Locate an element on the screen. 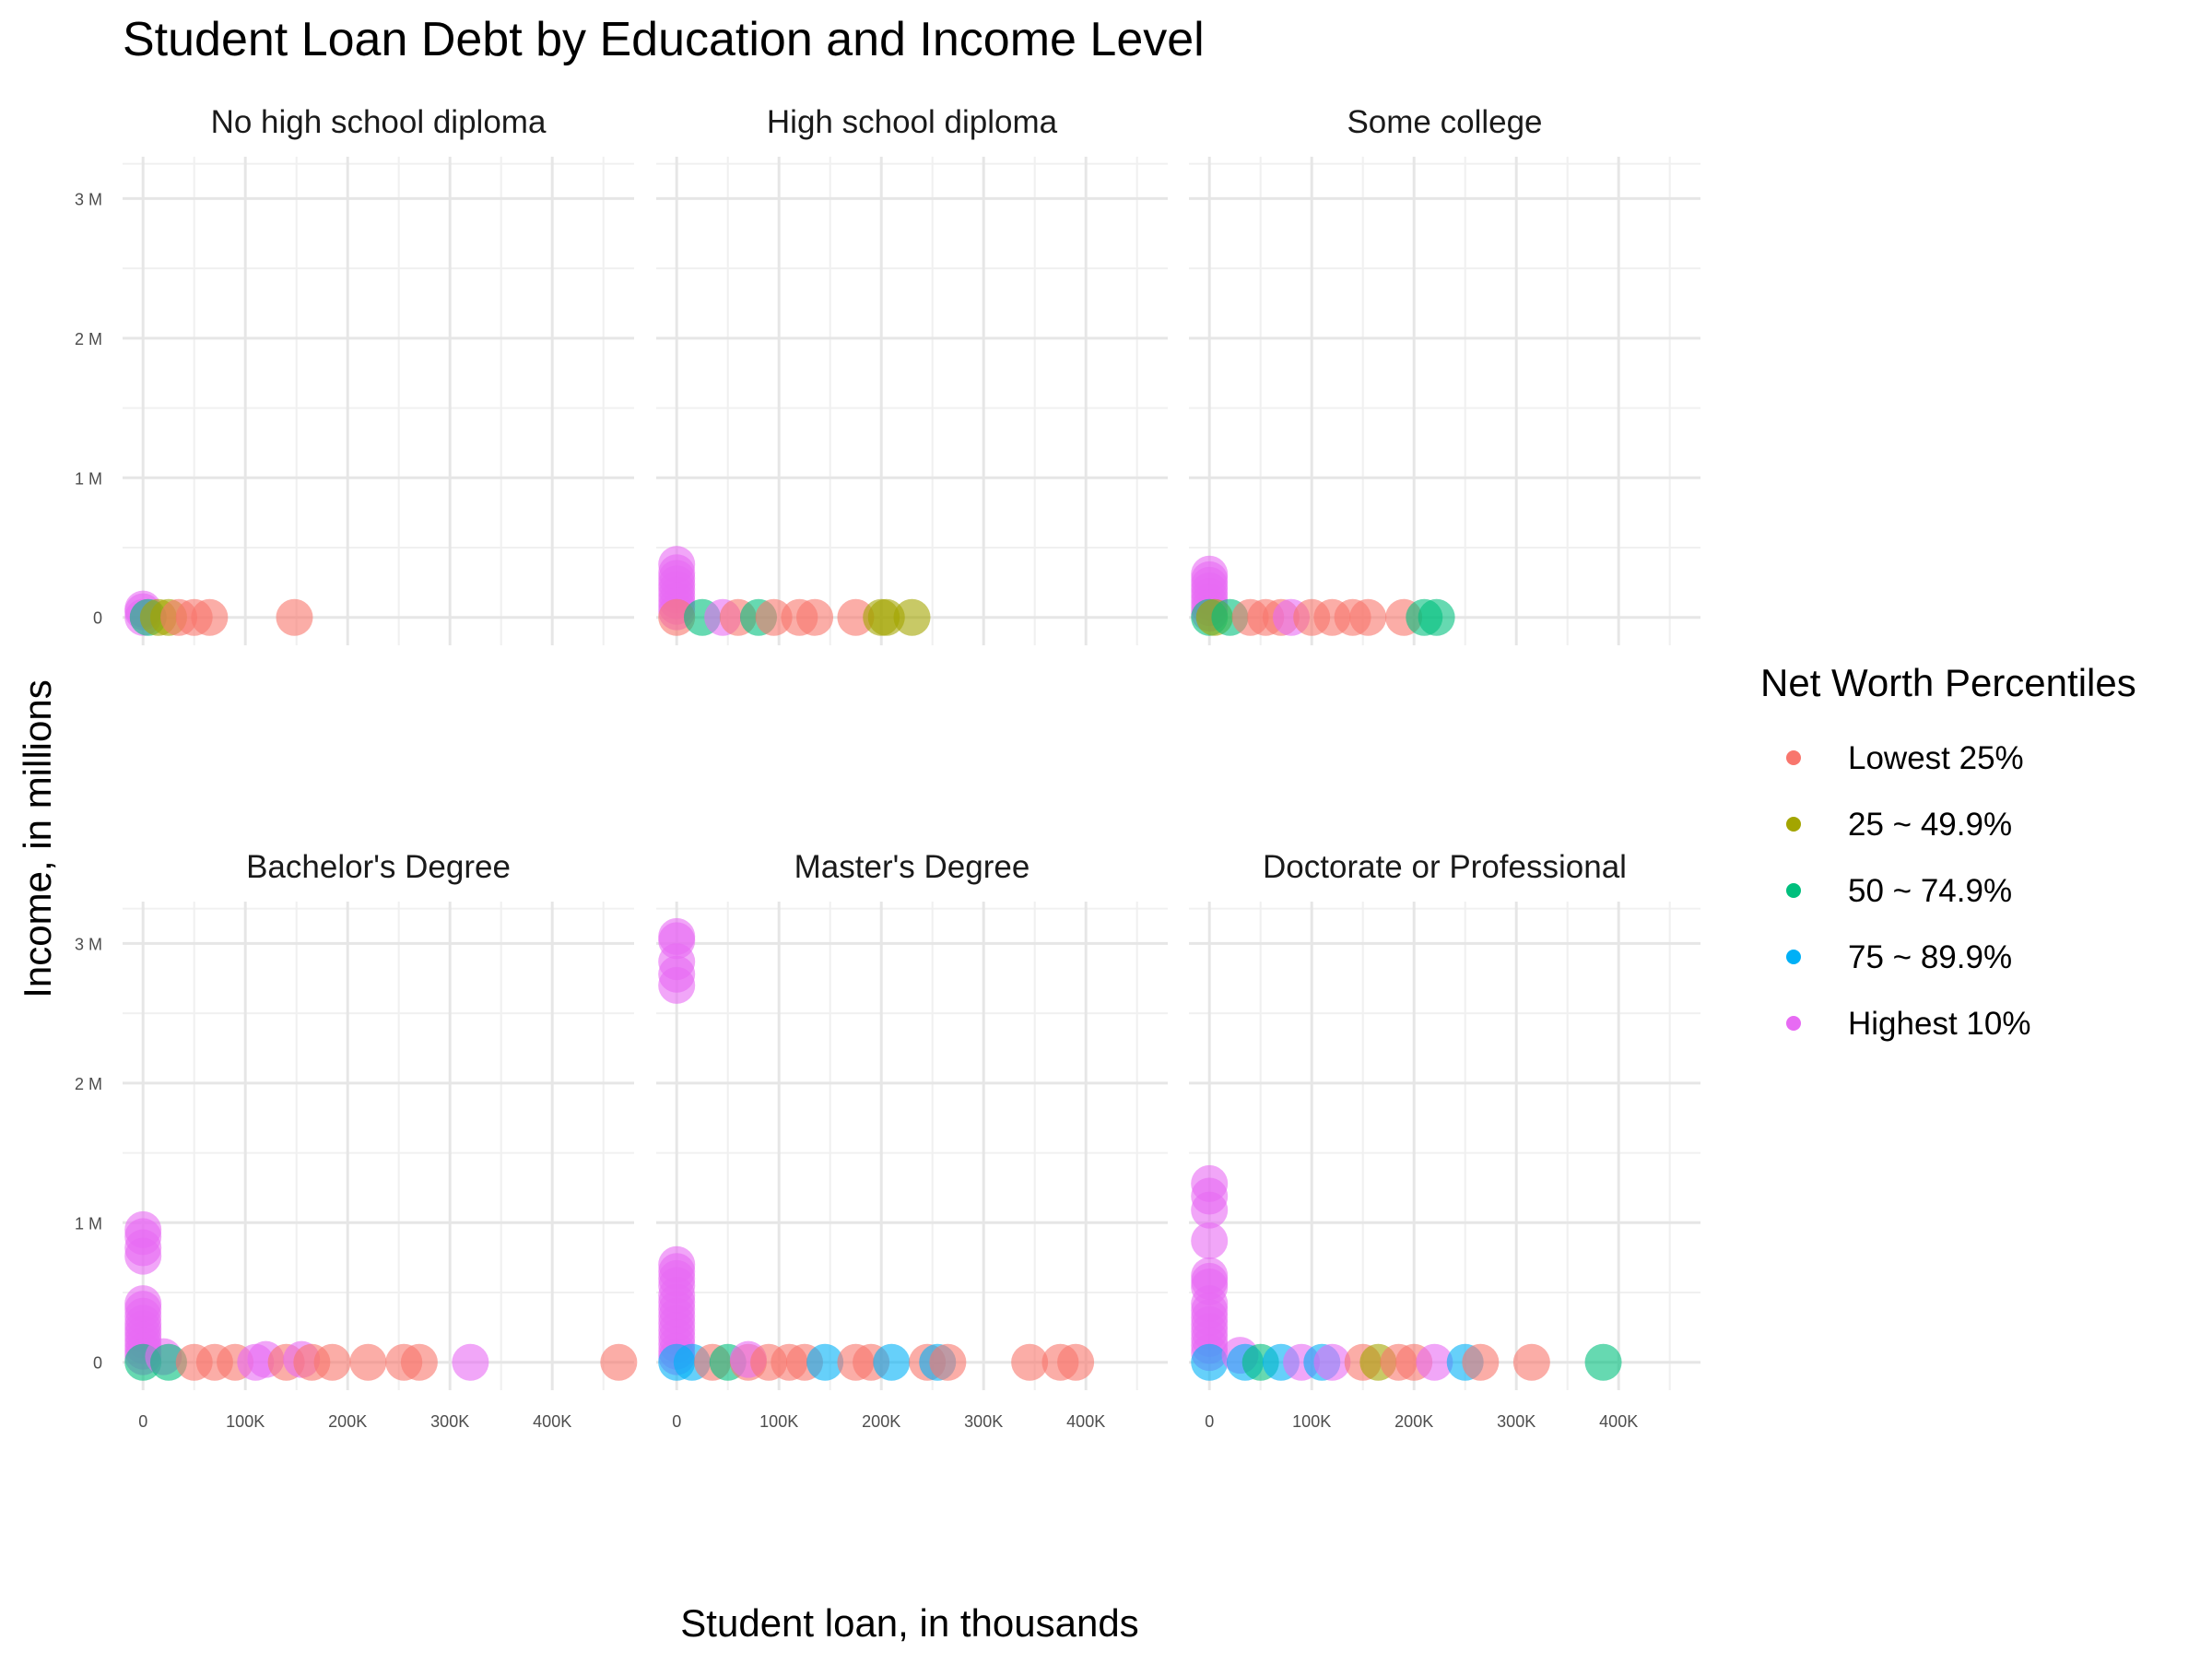 The image size is (2212, 1664). y-axis-title: Income, in millions is located at coordinates (37, 838).